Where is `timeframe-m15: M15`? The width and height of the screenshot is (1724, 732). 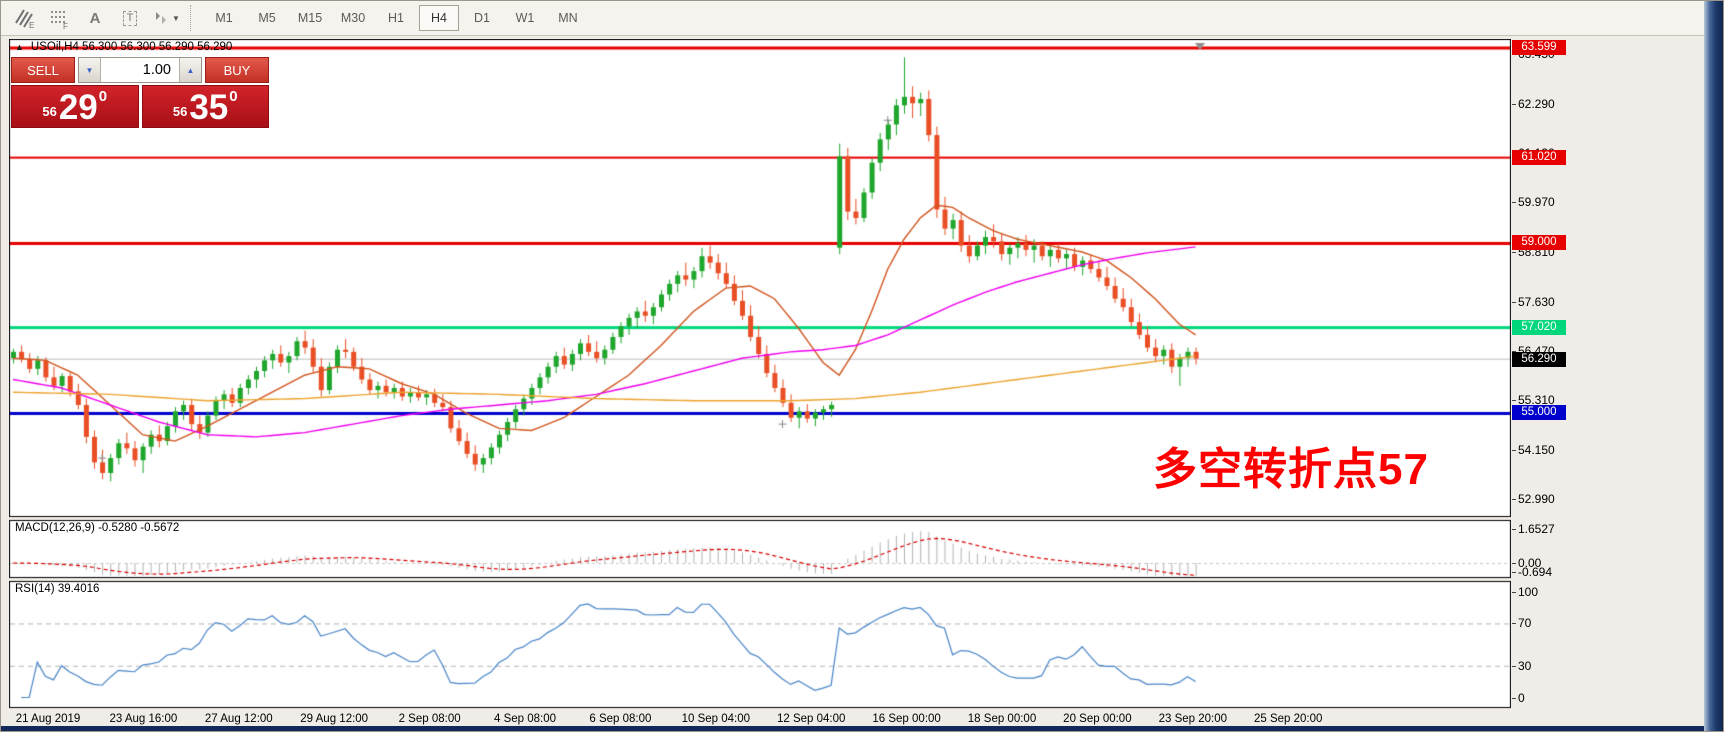 timeframe-m15: M15 is located at coordinates (310, 18).